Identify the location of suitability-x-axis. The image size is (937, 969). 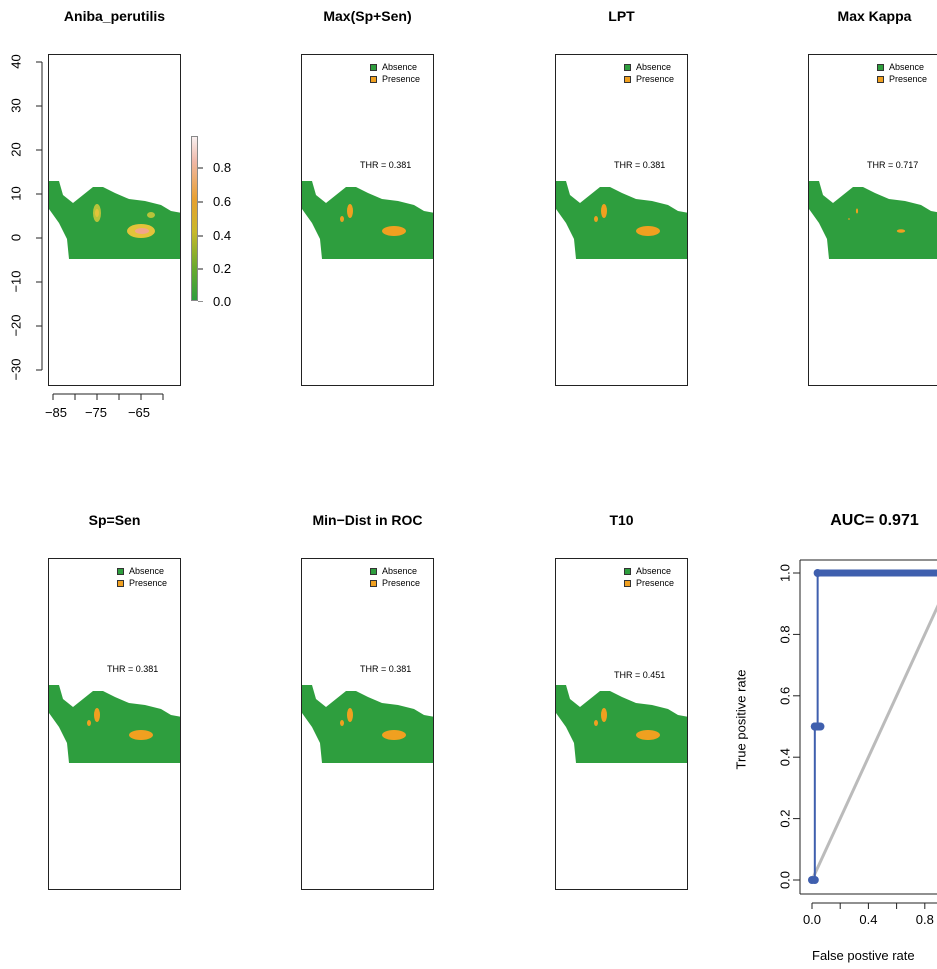
(108, 396).